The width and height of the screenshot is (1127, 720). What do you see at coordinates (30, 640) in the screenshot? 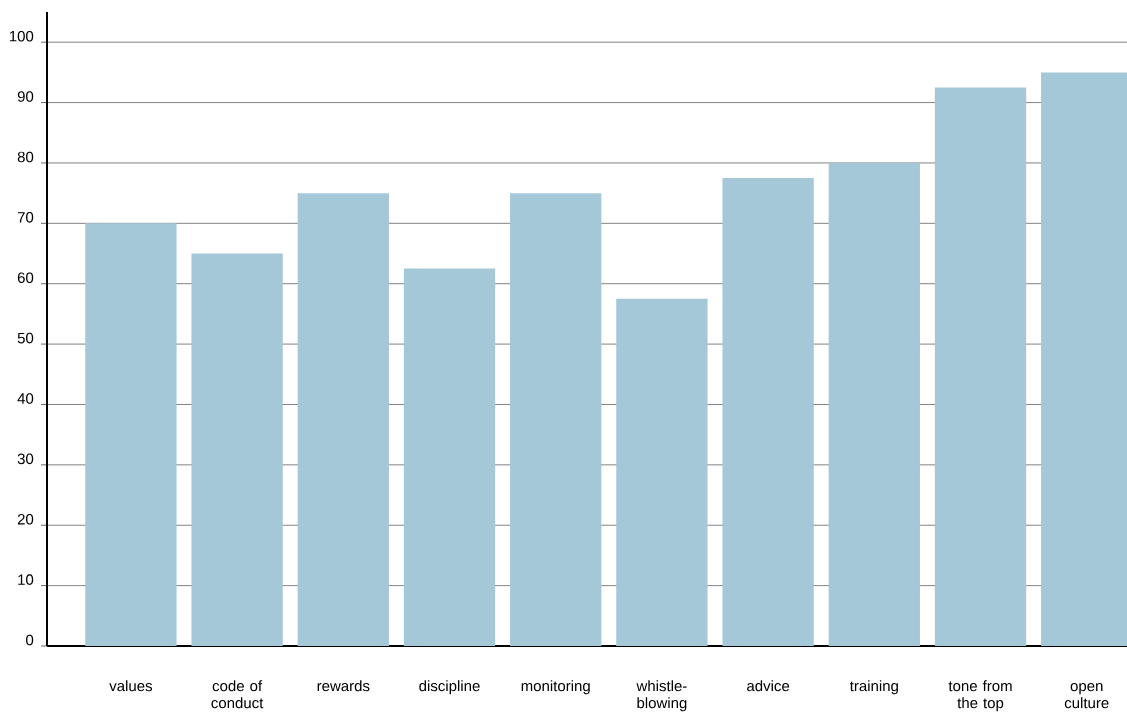
I see `y-tick-label: 0` at bounding box center [30, 640].